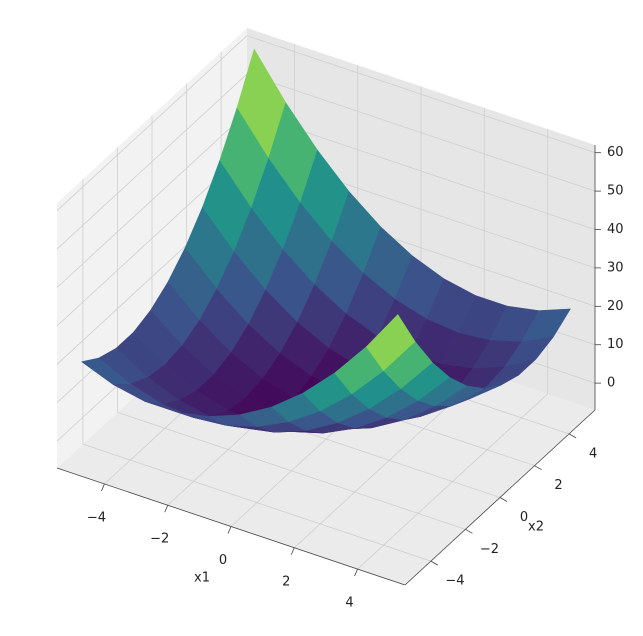 The image size is (643, 636). Describe the element at coordinates (615, 267) in the screenshot. I see `z-tick-label: 30` at that location.